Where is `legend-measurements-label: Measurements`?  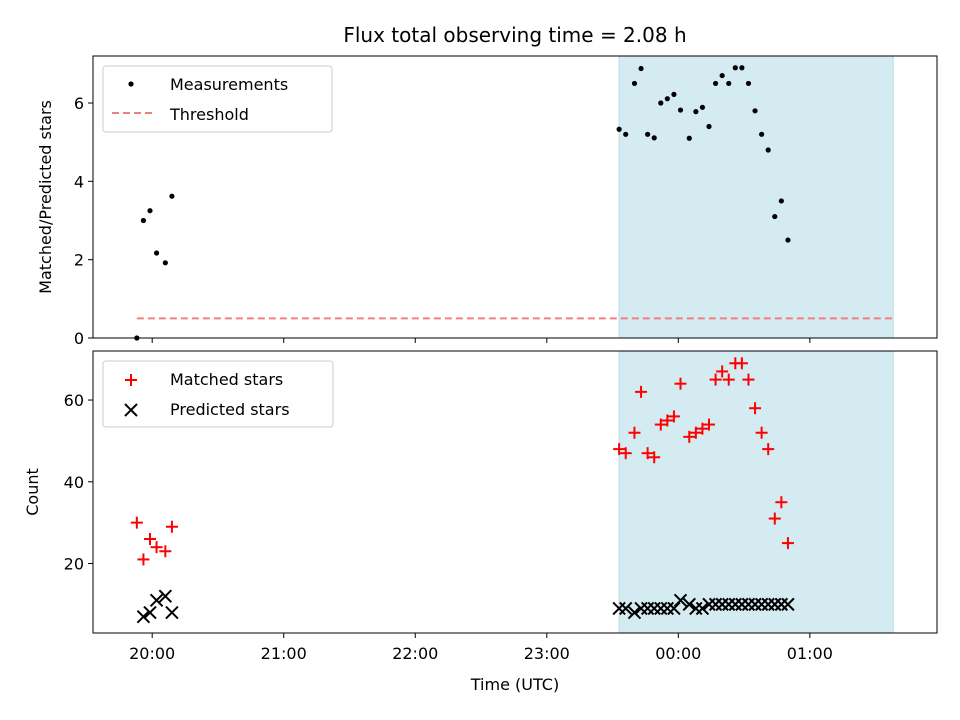 legend-measurements-label: Measurements is located at coordinates (229, 84).